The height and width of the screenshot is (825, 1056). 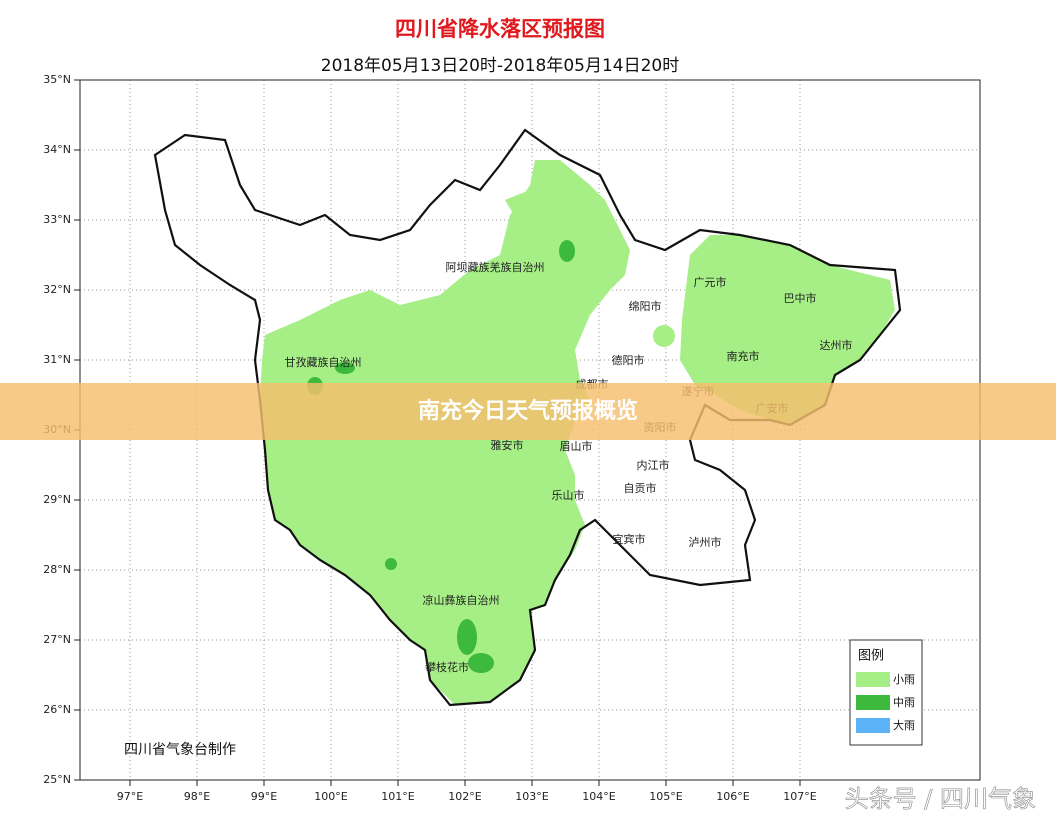 What do you see at coordinates (598, 796) in the screenshot?
I see `lon-tick-label: 104°E` at bounding box center [598, 796].